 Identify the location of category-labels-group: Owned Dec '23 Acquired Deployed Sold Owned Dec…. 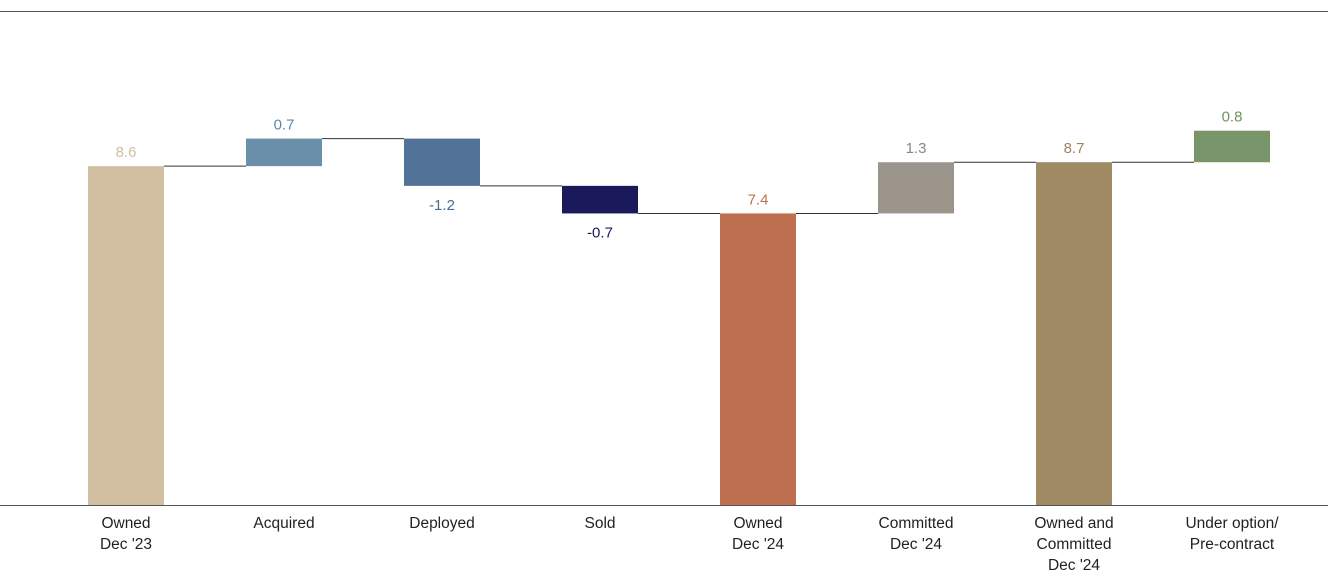
(689, 543).